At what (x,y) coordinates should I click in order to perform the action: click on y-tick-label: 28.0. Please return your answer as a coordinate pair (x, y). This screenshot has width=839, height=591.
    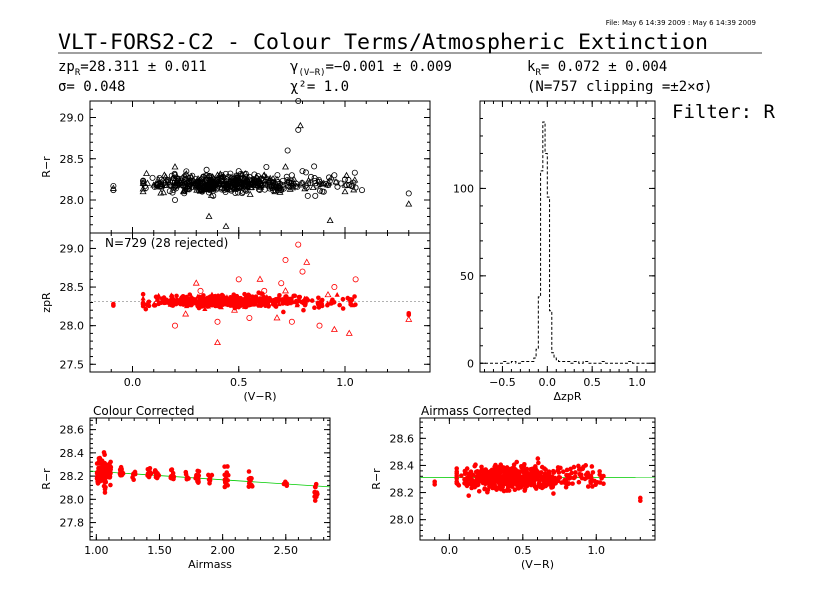
    Looking at the image, I should click on (72, 499).